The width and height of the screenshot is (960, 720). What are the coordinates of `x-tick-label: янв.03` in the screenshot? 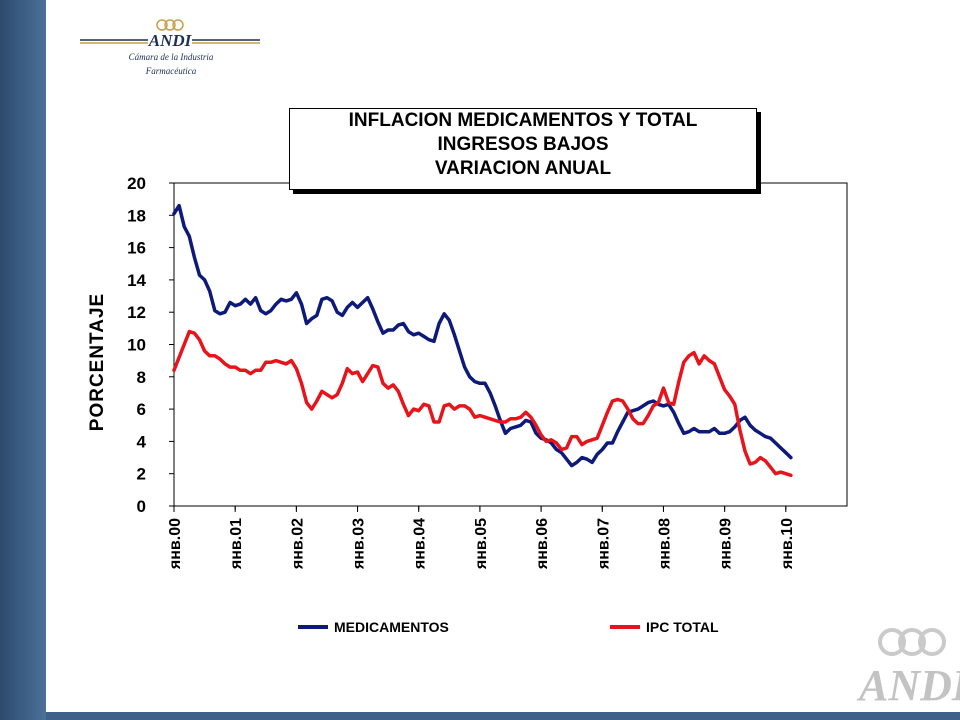 It's located at (359, 544).